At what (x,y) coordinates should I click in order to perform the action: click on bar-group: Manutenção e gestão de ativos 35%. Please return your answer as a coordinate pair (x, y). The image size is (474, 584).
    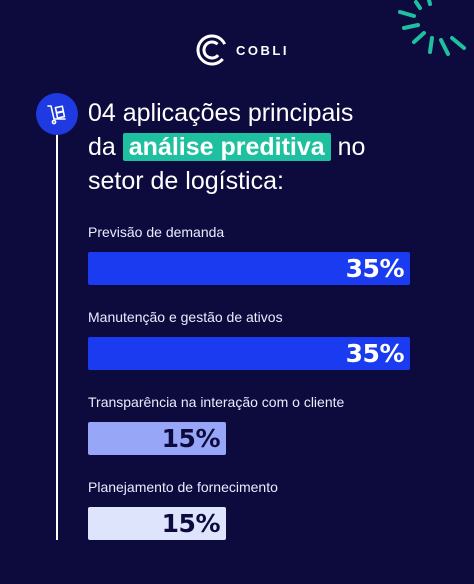
    Looking at the image, I should click on (253, 338).